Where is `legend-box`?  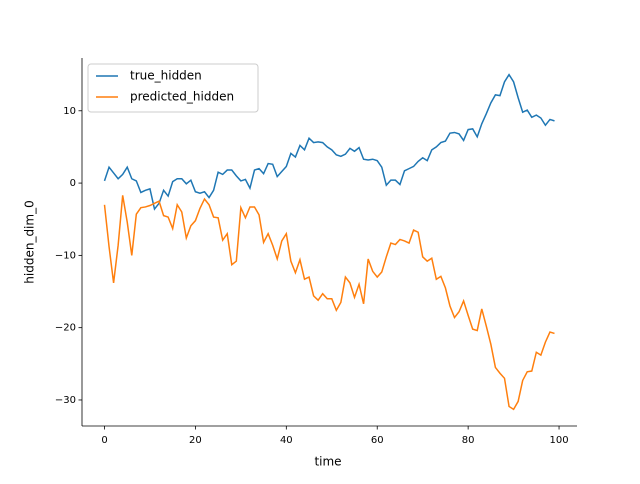 legend-box is located at coordinates (173, 88).